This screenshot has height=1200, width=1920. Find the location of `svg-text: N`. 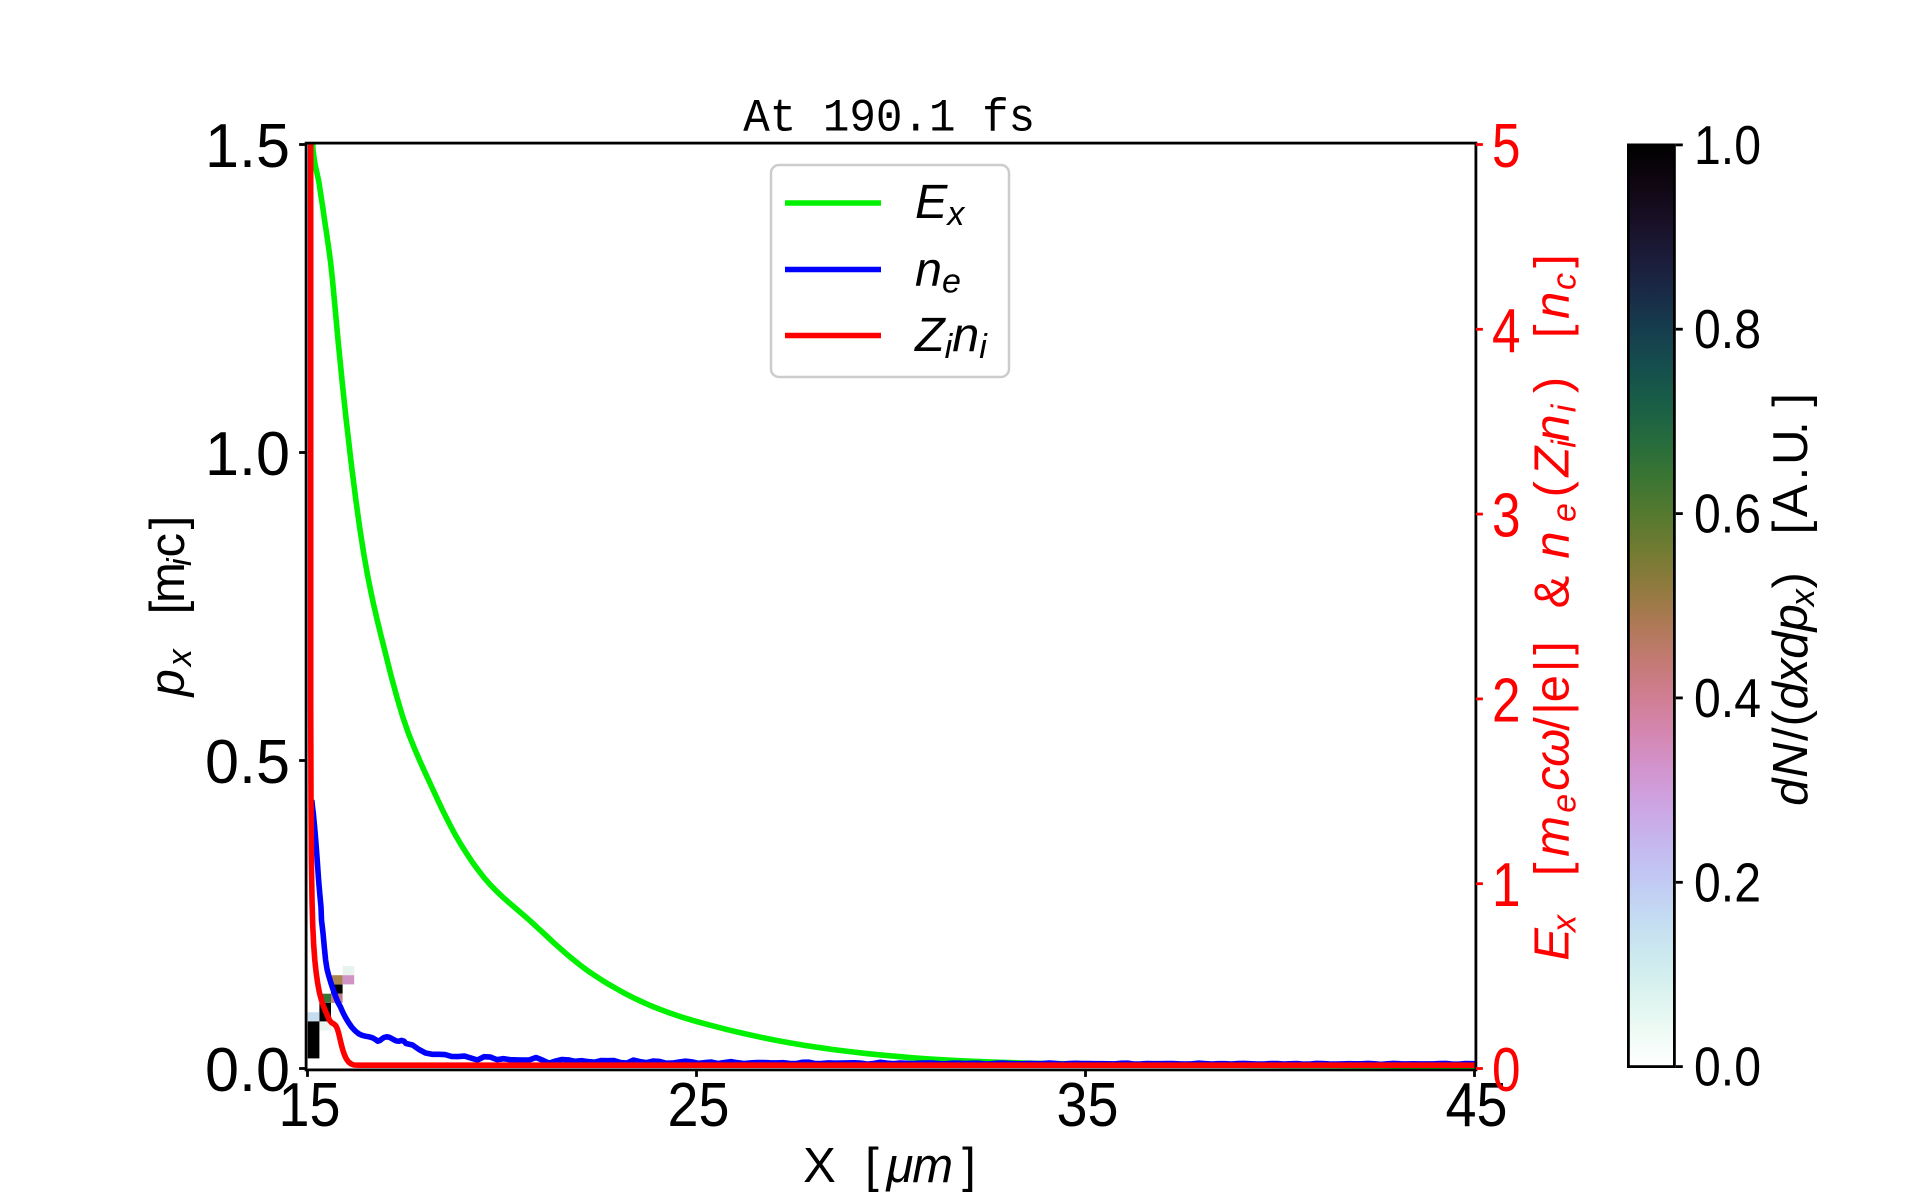

svg-text: N is located at coordinates (1791, 760).